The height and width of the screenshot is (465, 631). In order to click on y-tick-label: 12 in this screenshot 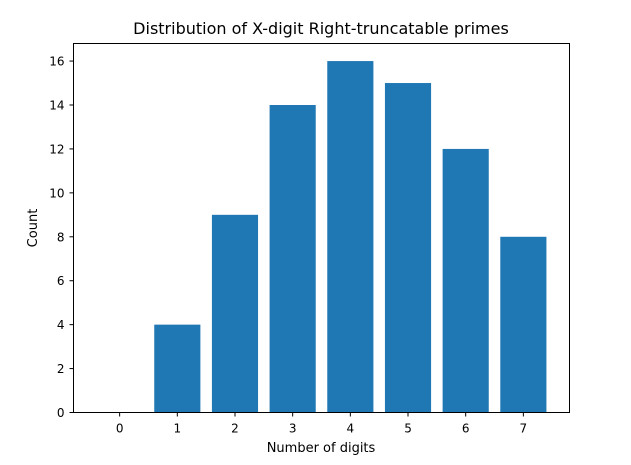, I will do `click(56, 149)`.